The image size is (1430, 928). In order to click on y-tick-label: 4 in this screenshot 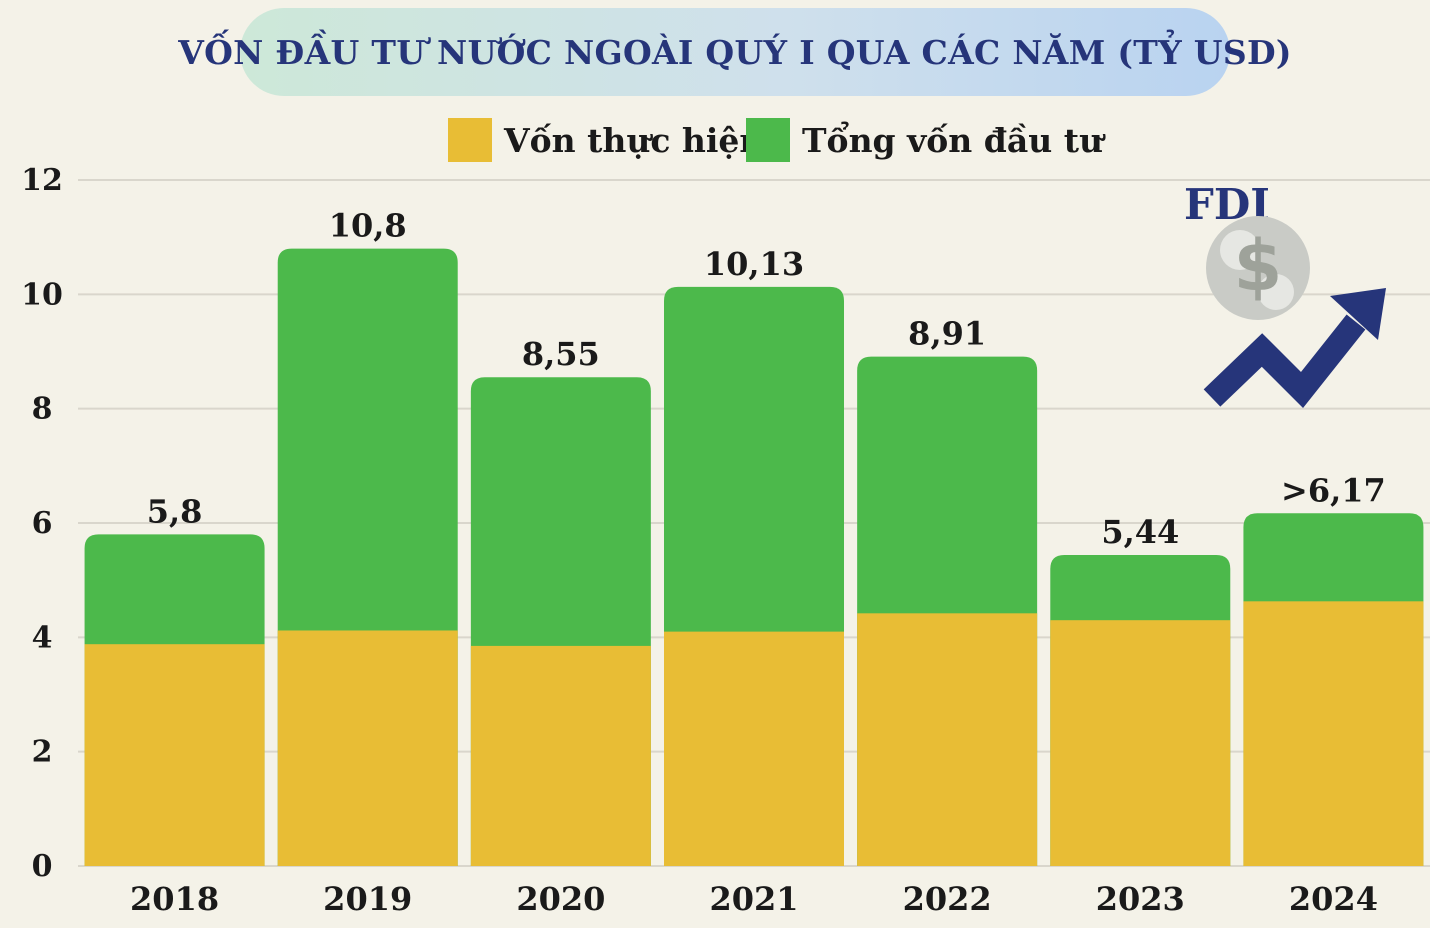, I will do `click(42, 637)`.